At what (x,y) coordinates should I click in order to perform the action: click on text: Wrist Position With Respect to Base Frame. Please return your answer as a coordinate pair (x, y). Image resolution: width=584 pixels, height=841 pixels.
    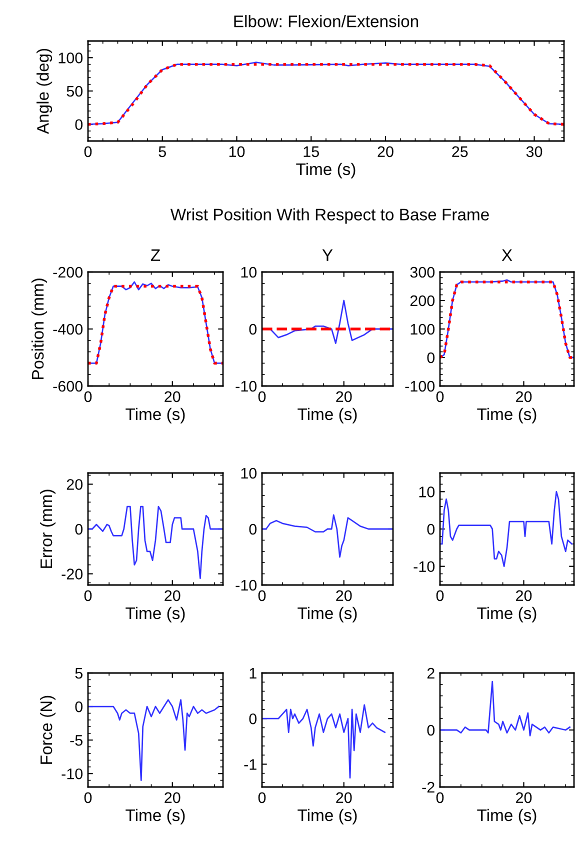
    Looking at the image, I should click on (329, 216).